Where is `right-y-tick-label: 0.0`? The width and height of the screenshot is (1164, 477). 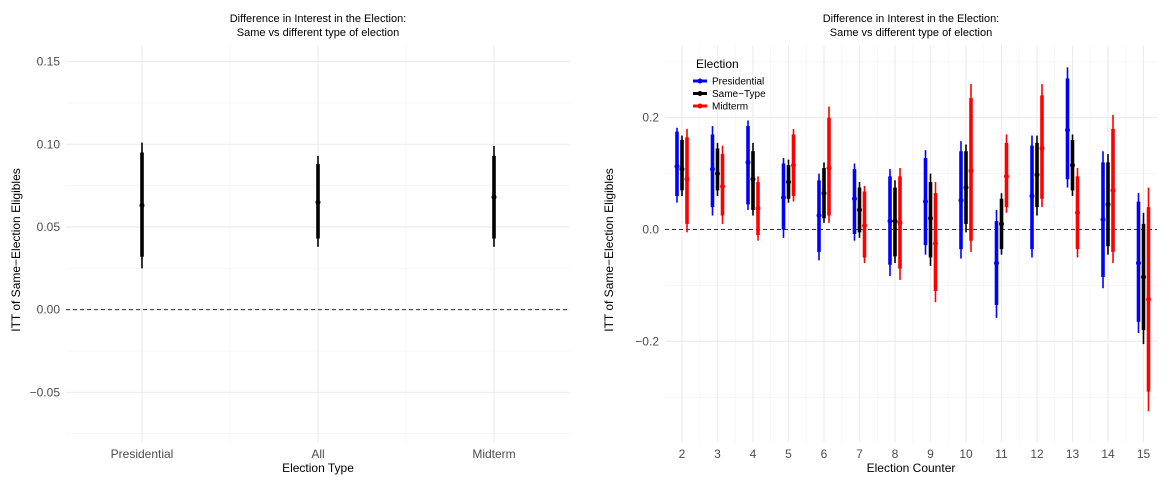
right-y-tick-label: 0.0 is located at coordinates (650, 230).